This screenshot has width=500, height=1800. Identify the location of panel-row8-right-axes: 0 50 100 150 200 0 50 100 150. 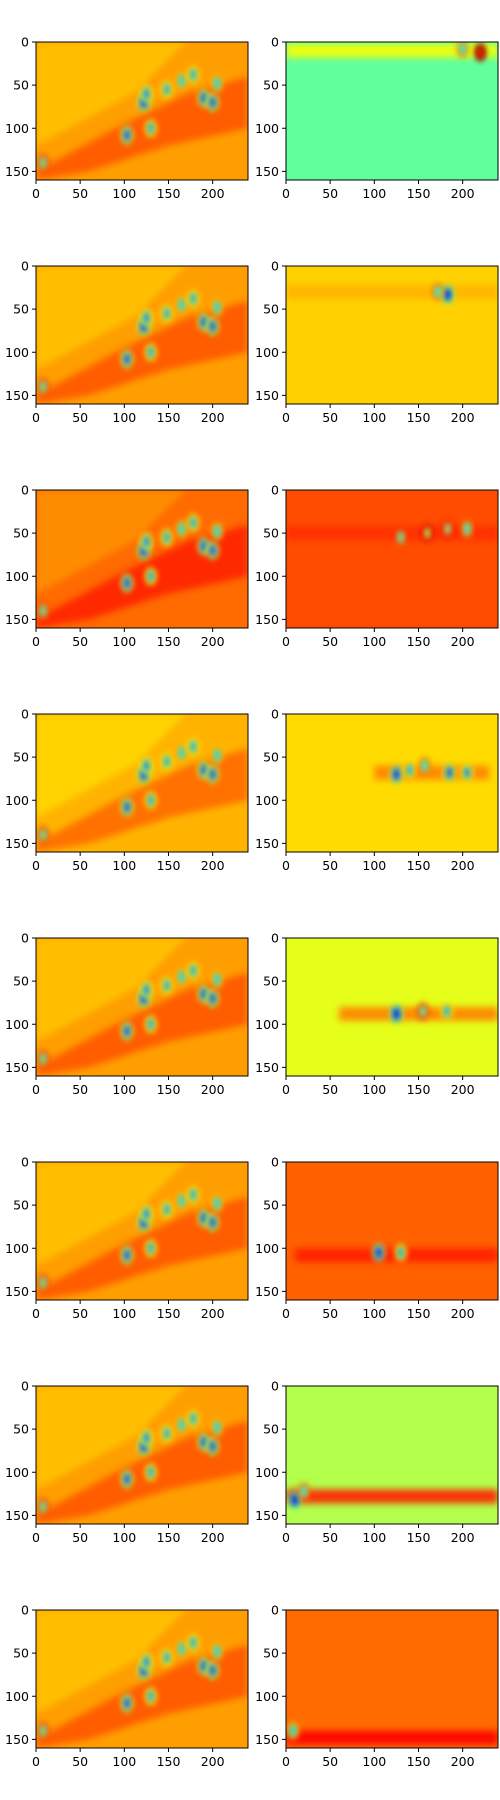
(377, 1686).